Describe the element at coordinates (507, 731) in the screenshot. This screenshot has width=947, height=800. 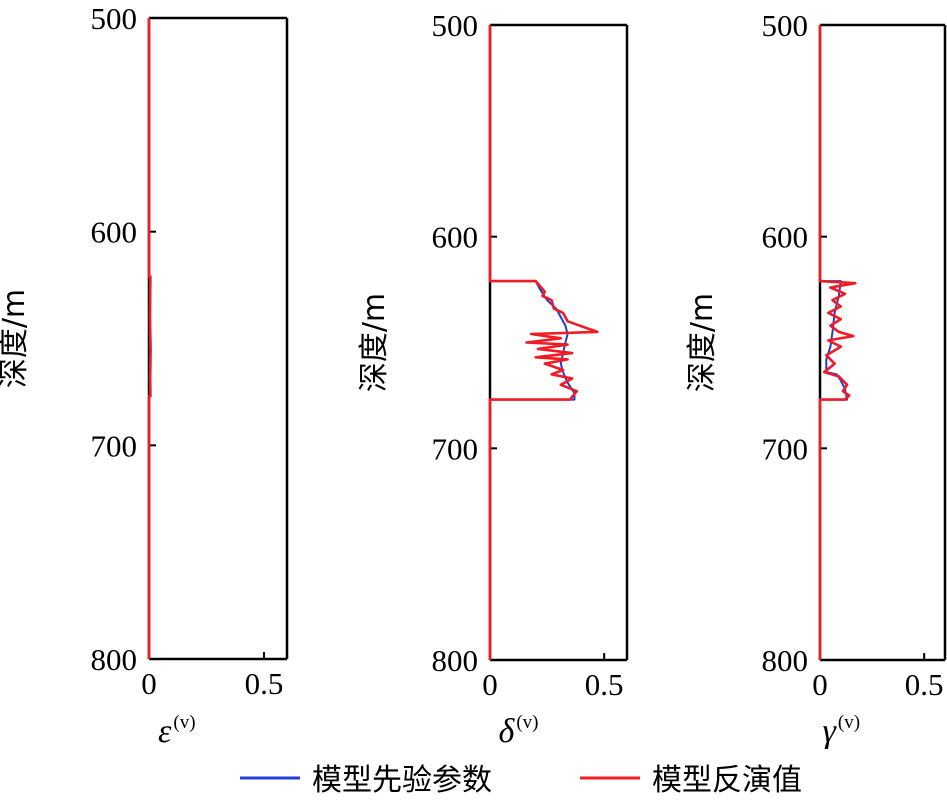
I see `panel-delta-xlabel-symbol: δ` at that location.